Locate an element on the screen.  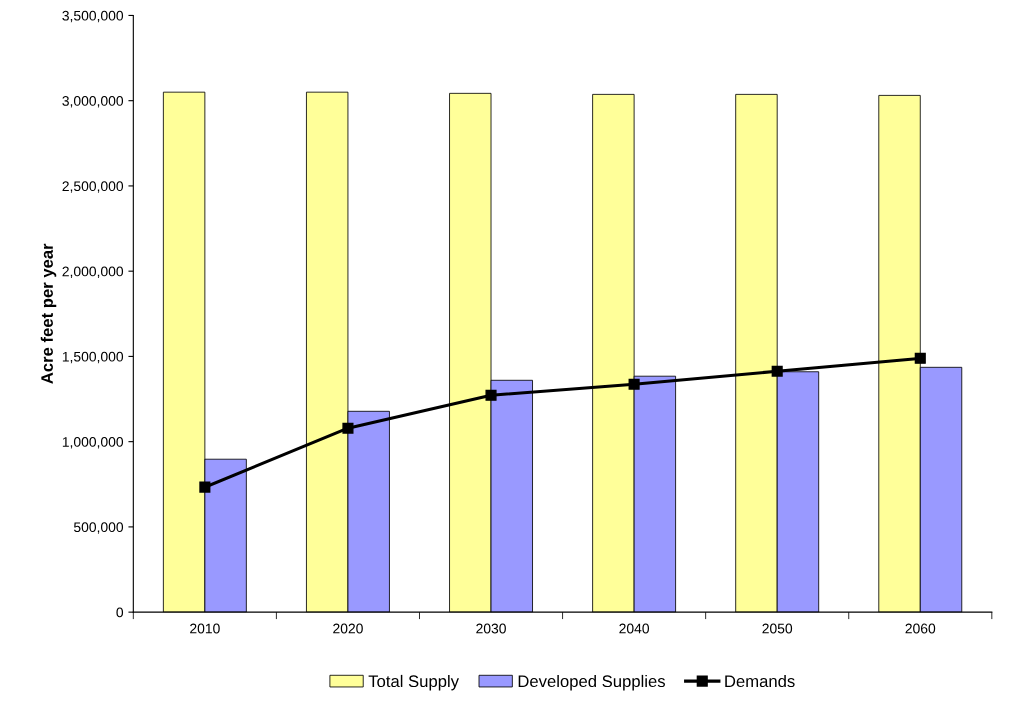
x-tick-label: 2060 is located at coordinates (920, 628).